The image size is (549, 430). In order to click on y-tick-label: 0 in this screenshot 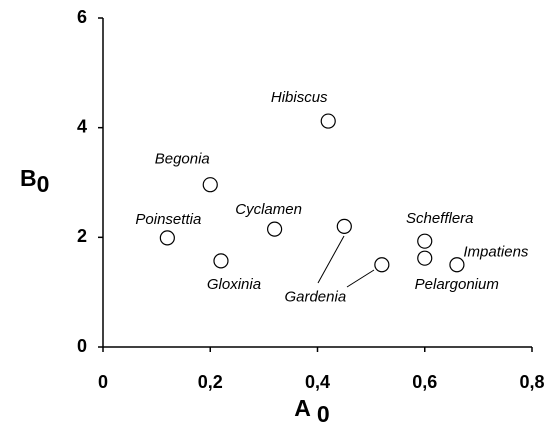, I will do `click(82, 346)`.